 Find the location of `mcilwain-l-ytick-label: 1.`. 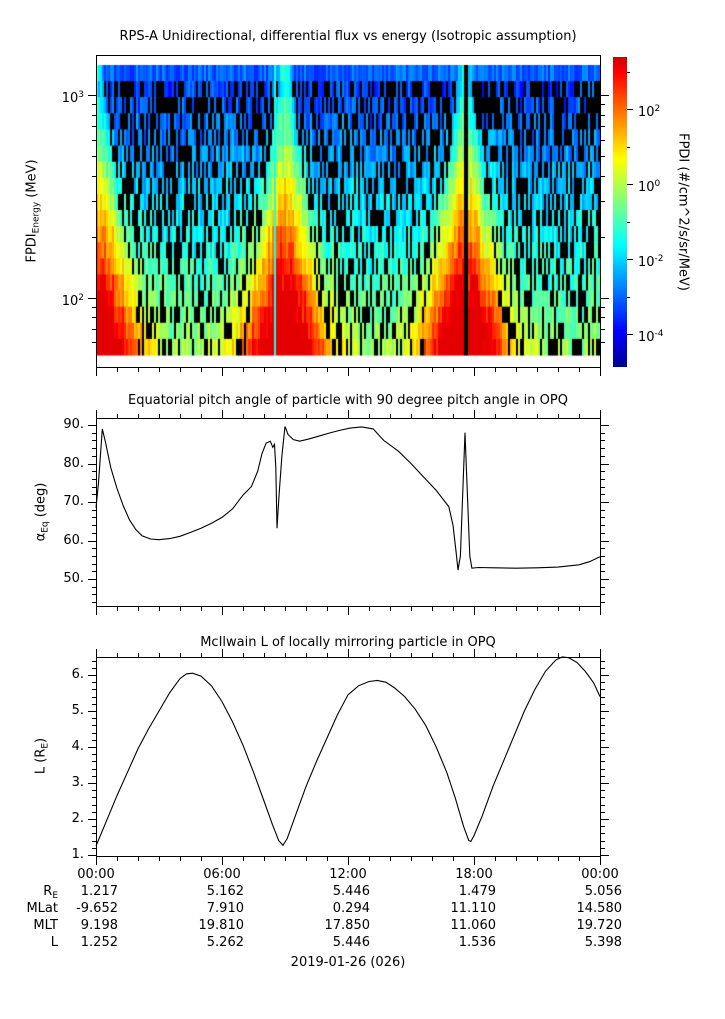

mcilwain-l-ytick-label: 1. is located at coordinates (77, 854).